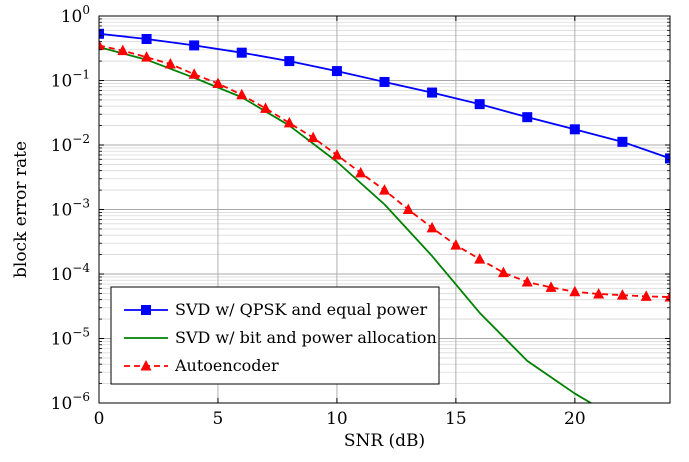 The height and width of the screenshot is (462, 689). Describe the element at coordinates (21, 209) in the screenshot. I see `y-axis-label: block error rate` at that location.